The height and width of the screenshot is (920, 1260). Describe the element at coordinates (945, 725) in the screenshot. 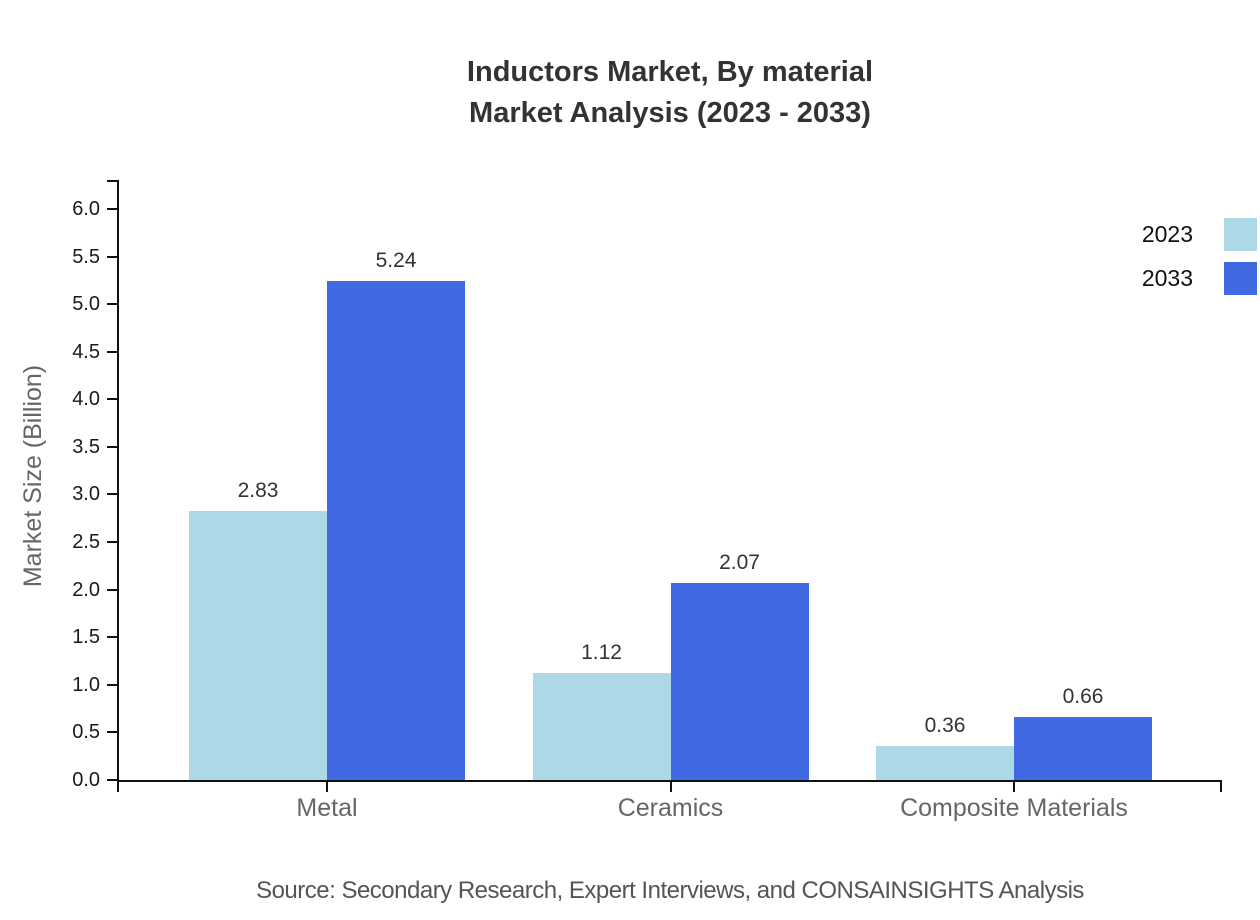

I see `bar-value-label: 0.36` at that location.